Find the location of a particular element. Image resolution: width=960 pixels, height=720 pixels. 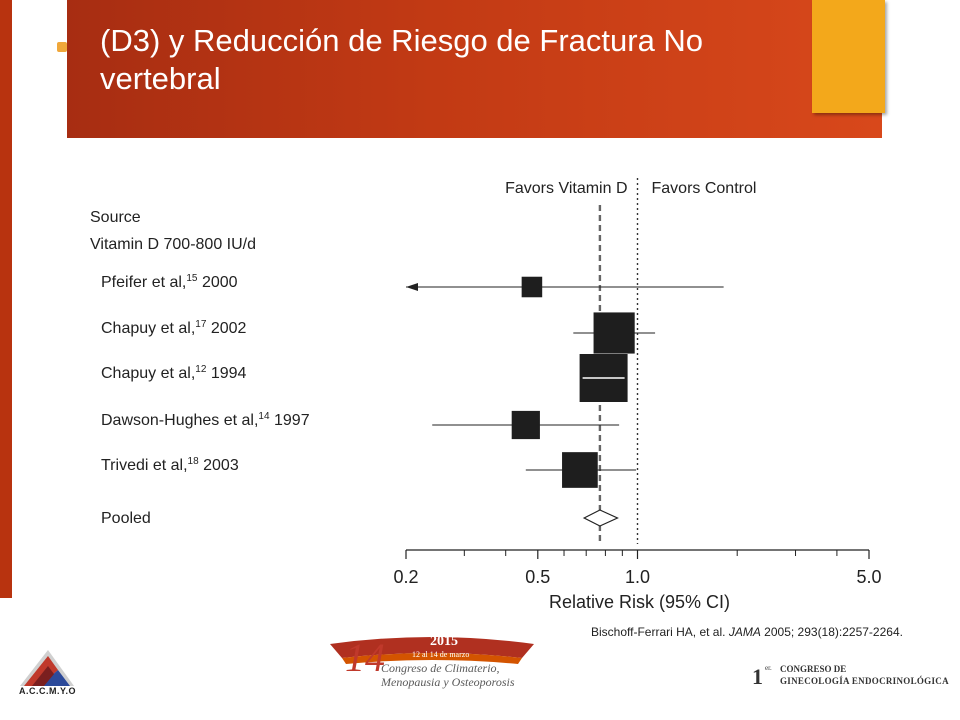

accmyo-logo-text: A.C.C.M.Y.O is located at coordinates (47, 691).